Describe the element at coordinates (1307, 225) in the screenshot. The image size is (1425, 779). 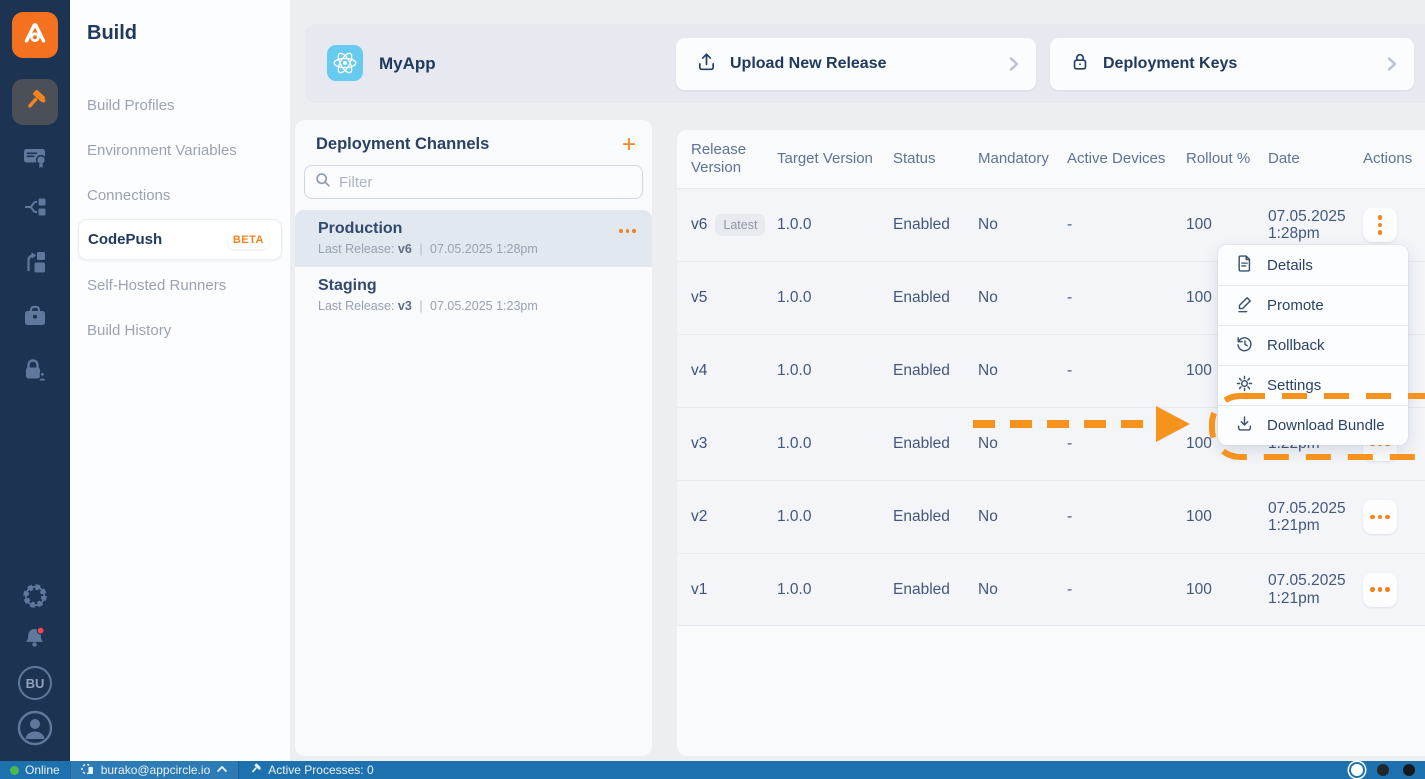
I see `release-date: 07.05.2025 1:28pm` at that location.